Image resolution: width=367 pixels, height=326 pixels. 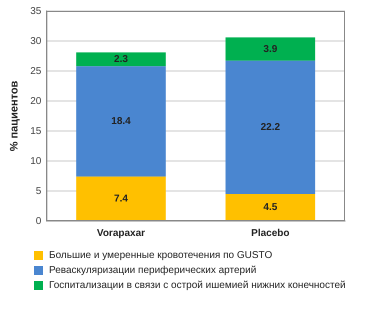 I want to click on data-label: 18.4, so click(x=121, y=122).